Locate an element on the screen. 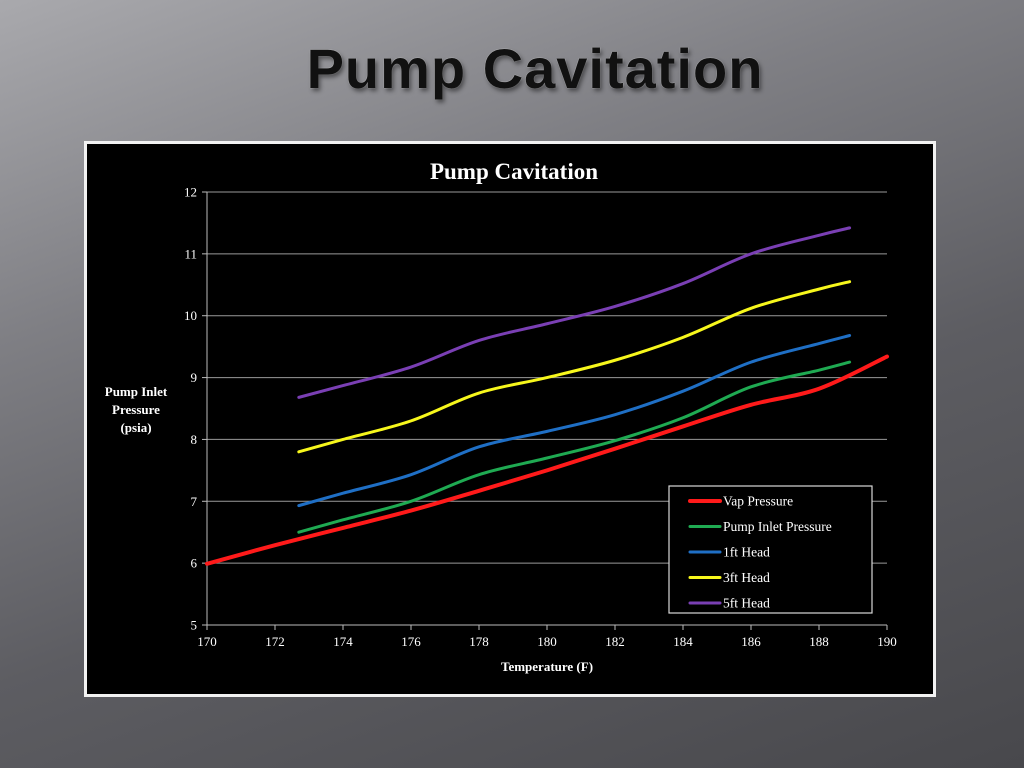 The width and height of the screenshot is (1024, 768). legend-label-1ft-head: 1ft Head is located at coordinates (746, 552).